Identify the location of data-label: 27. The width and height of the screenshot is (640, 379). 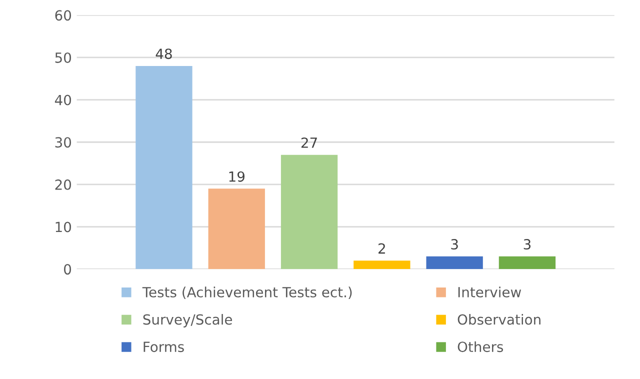
(309, 142).